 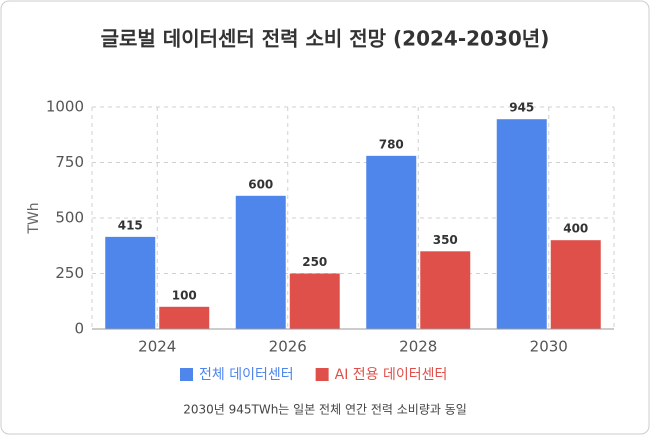 What do you see at coordinates (69, 162) in the screenshot?
I see `y-tick-label: 750` at bounding box center [69, 162].